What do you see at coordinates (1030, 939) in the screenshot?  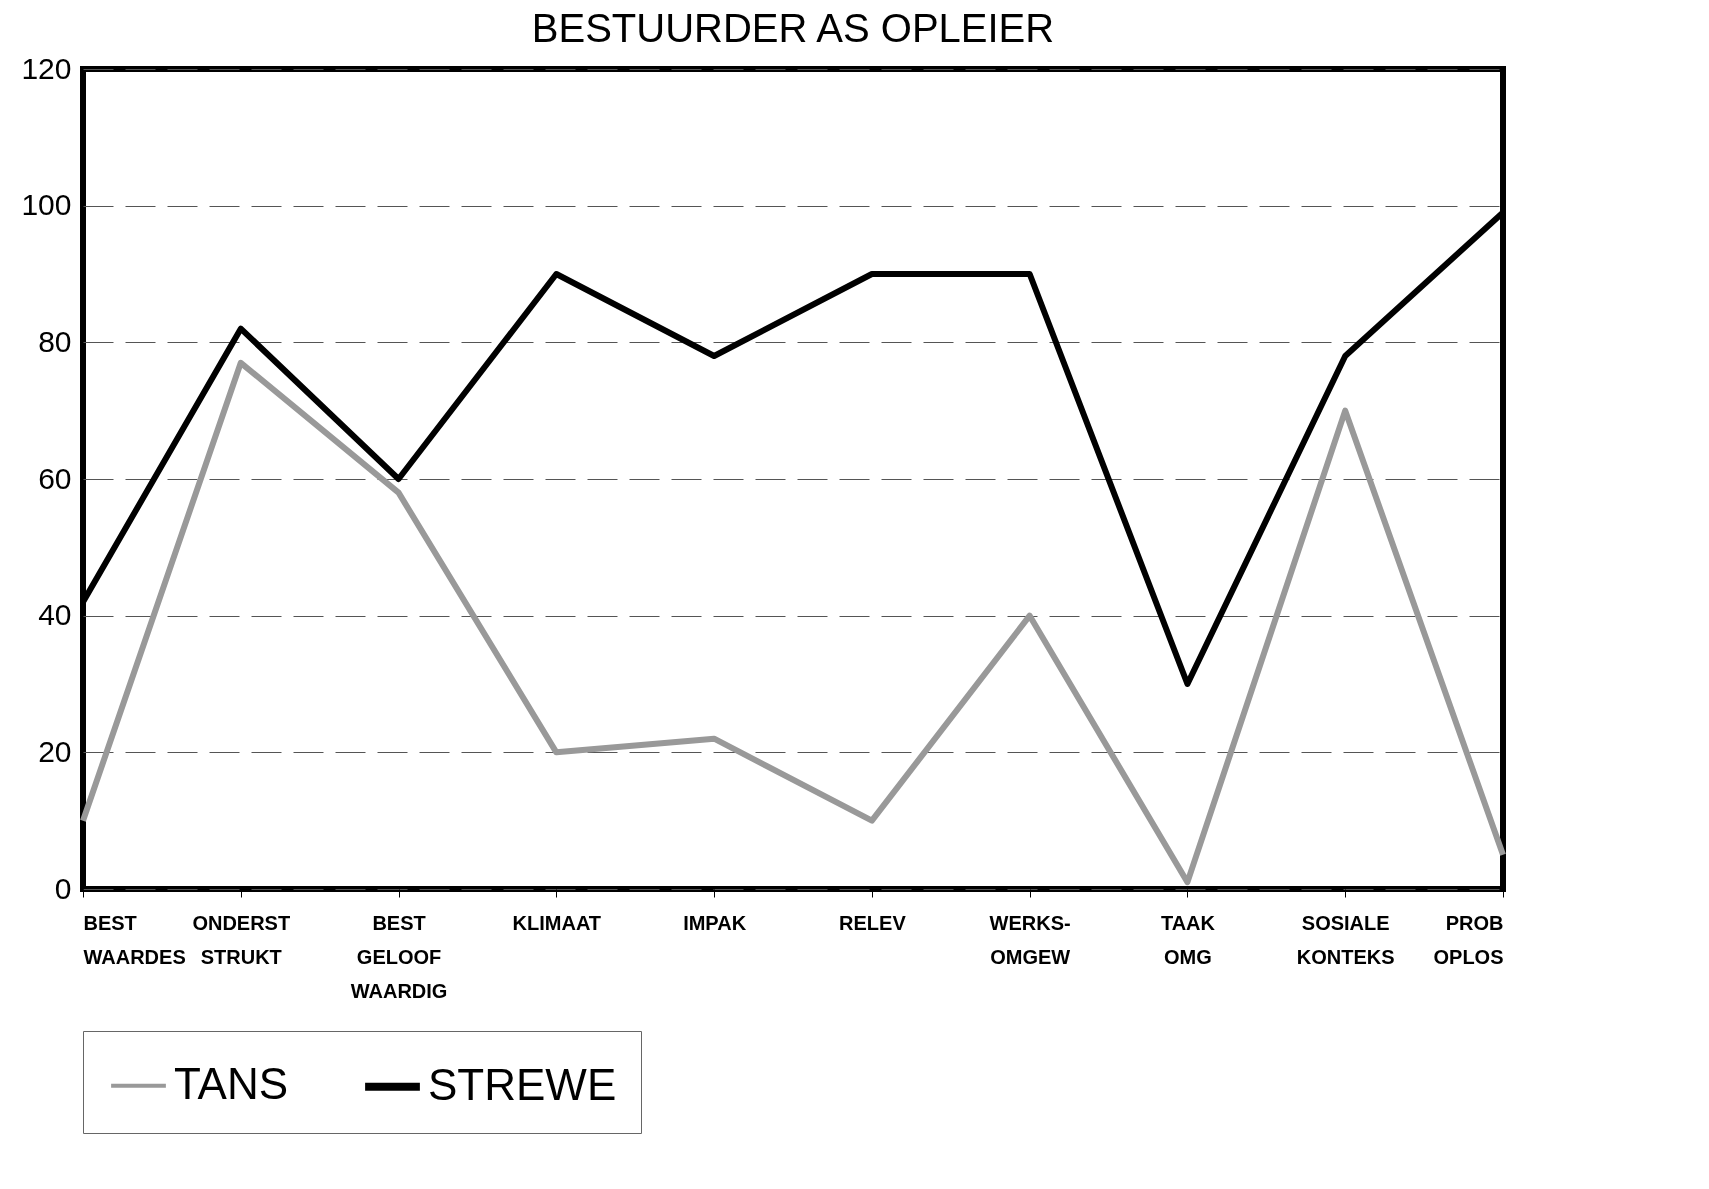 I see `x-tick-label: WERKS- OMGEW` at bounding box center [1030, 939].